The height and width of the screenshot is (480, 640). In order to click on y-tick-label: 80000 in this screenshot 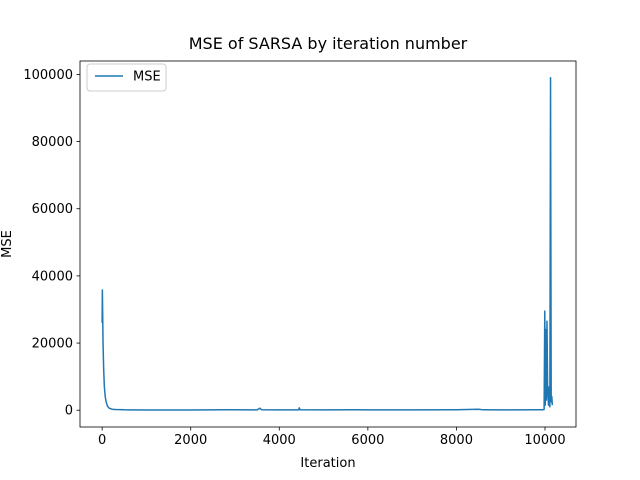, I will do `click(52, 142)`.